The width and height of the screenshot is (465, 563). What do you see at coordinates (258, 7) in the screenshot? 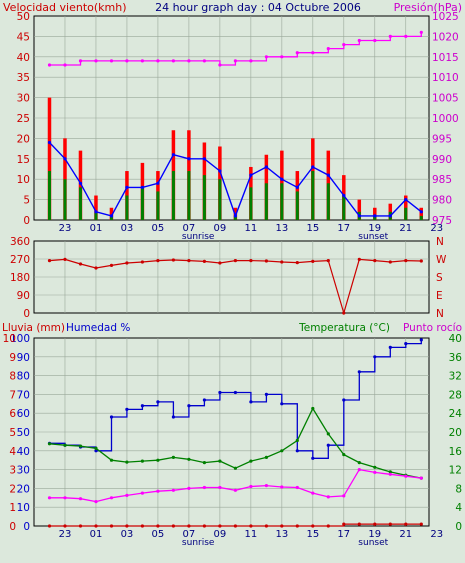
I see `chart-title: 24 hour graph day : 04 Octubre 2006` at bounding box center [258, 7].